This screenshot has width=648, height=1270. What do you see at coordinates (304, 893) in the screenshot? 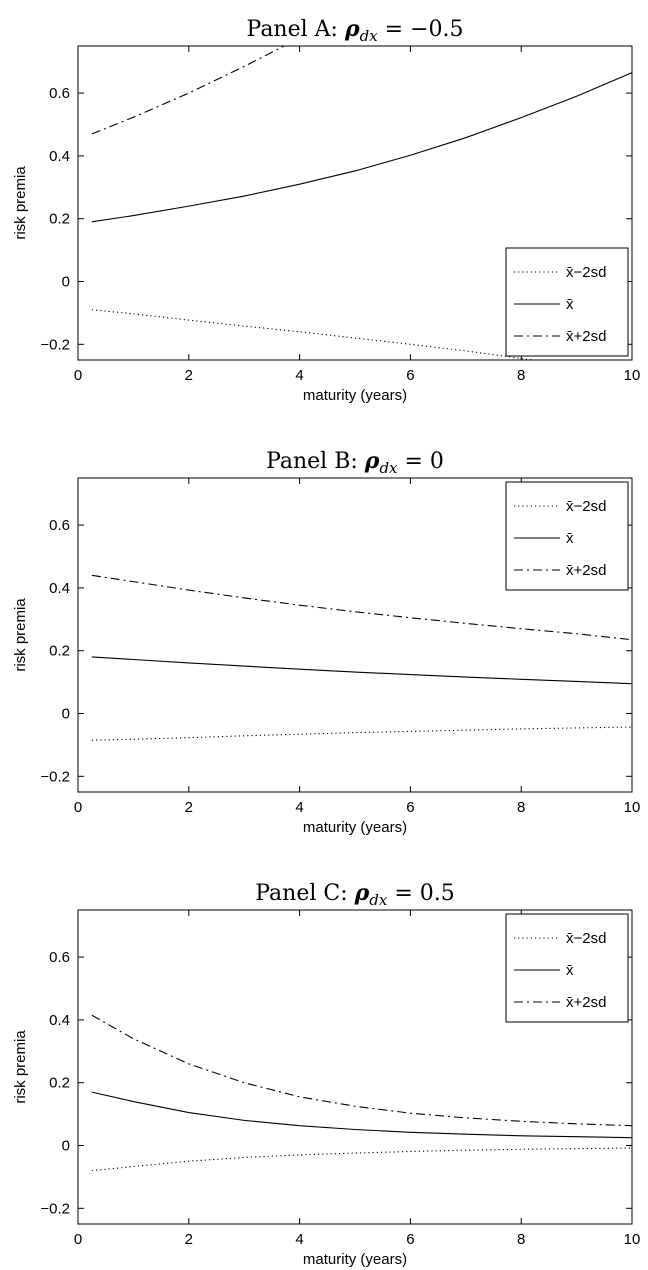
I see `title-prefix: Panel C:` at bounding box center [304, 893].